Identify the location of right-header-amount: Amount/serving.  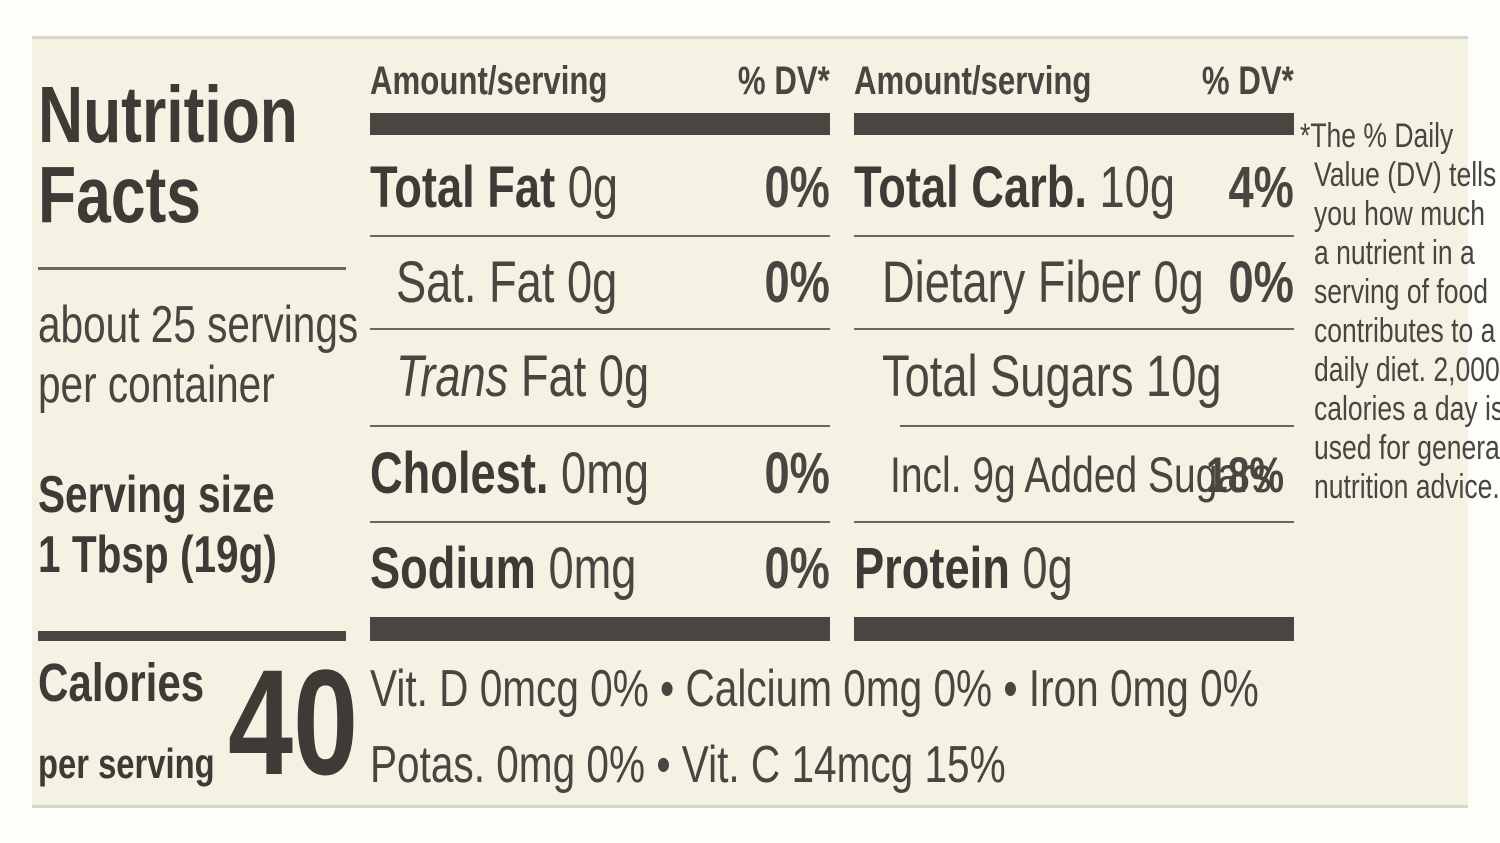
(1006, 81).